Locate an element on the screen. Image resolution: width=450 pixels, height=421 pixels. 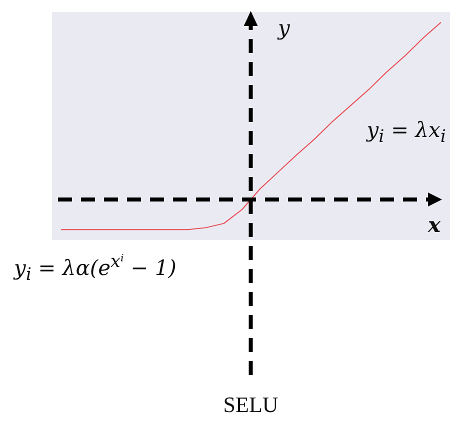
text: y$_{i}$ = λα(e$^{xⁱ}$ − 1) is located at coordinates (95, 269).